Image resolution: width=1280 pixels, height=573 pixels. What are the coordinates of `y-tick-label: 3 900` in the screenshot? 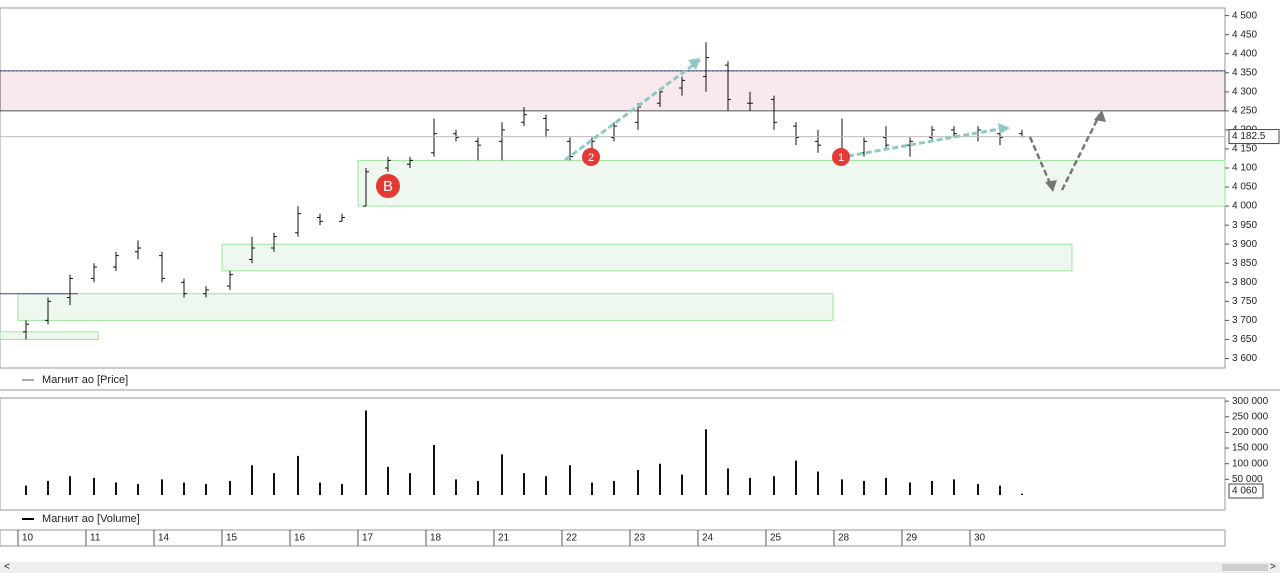 It's located at (1244, 244).